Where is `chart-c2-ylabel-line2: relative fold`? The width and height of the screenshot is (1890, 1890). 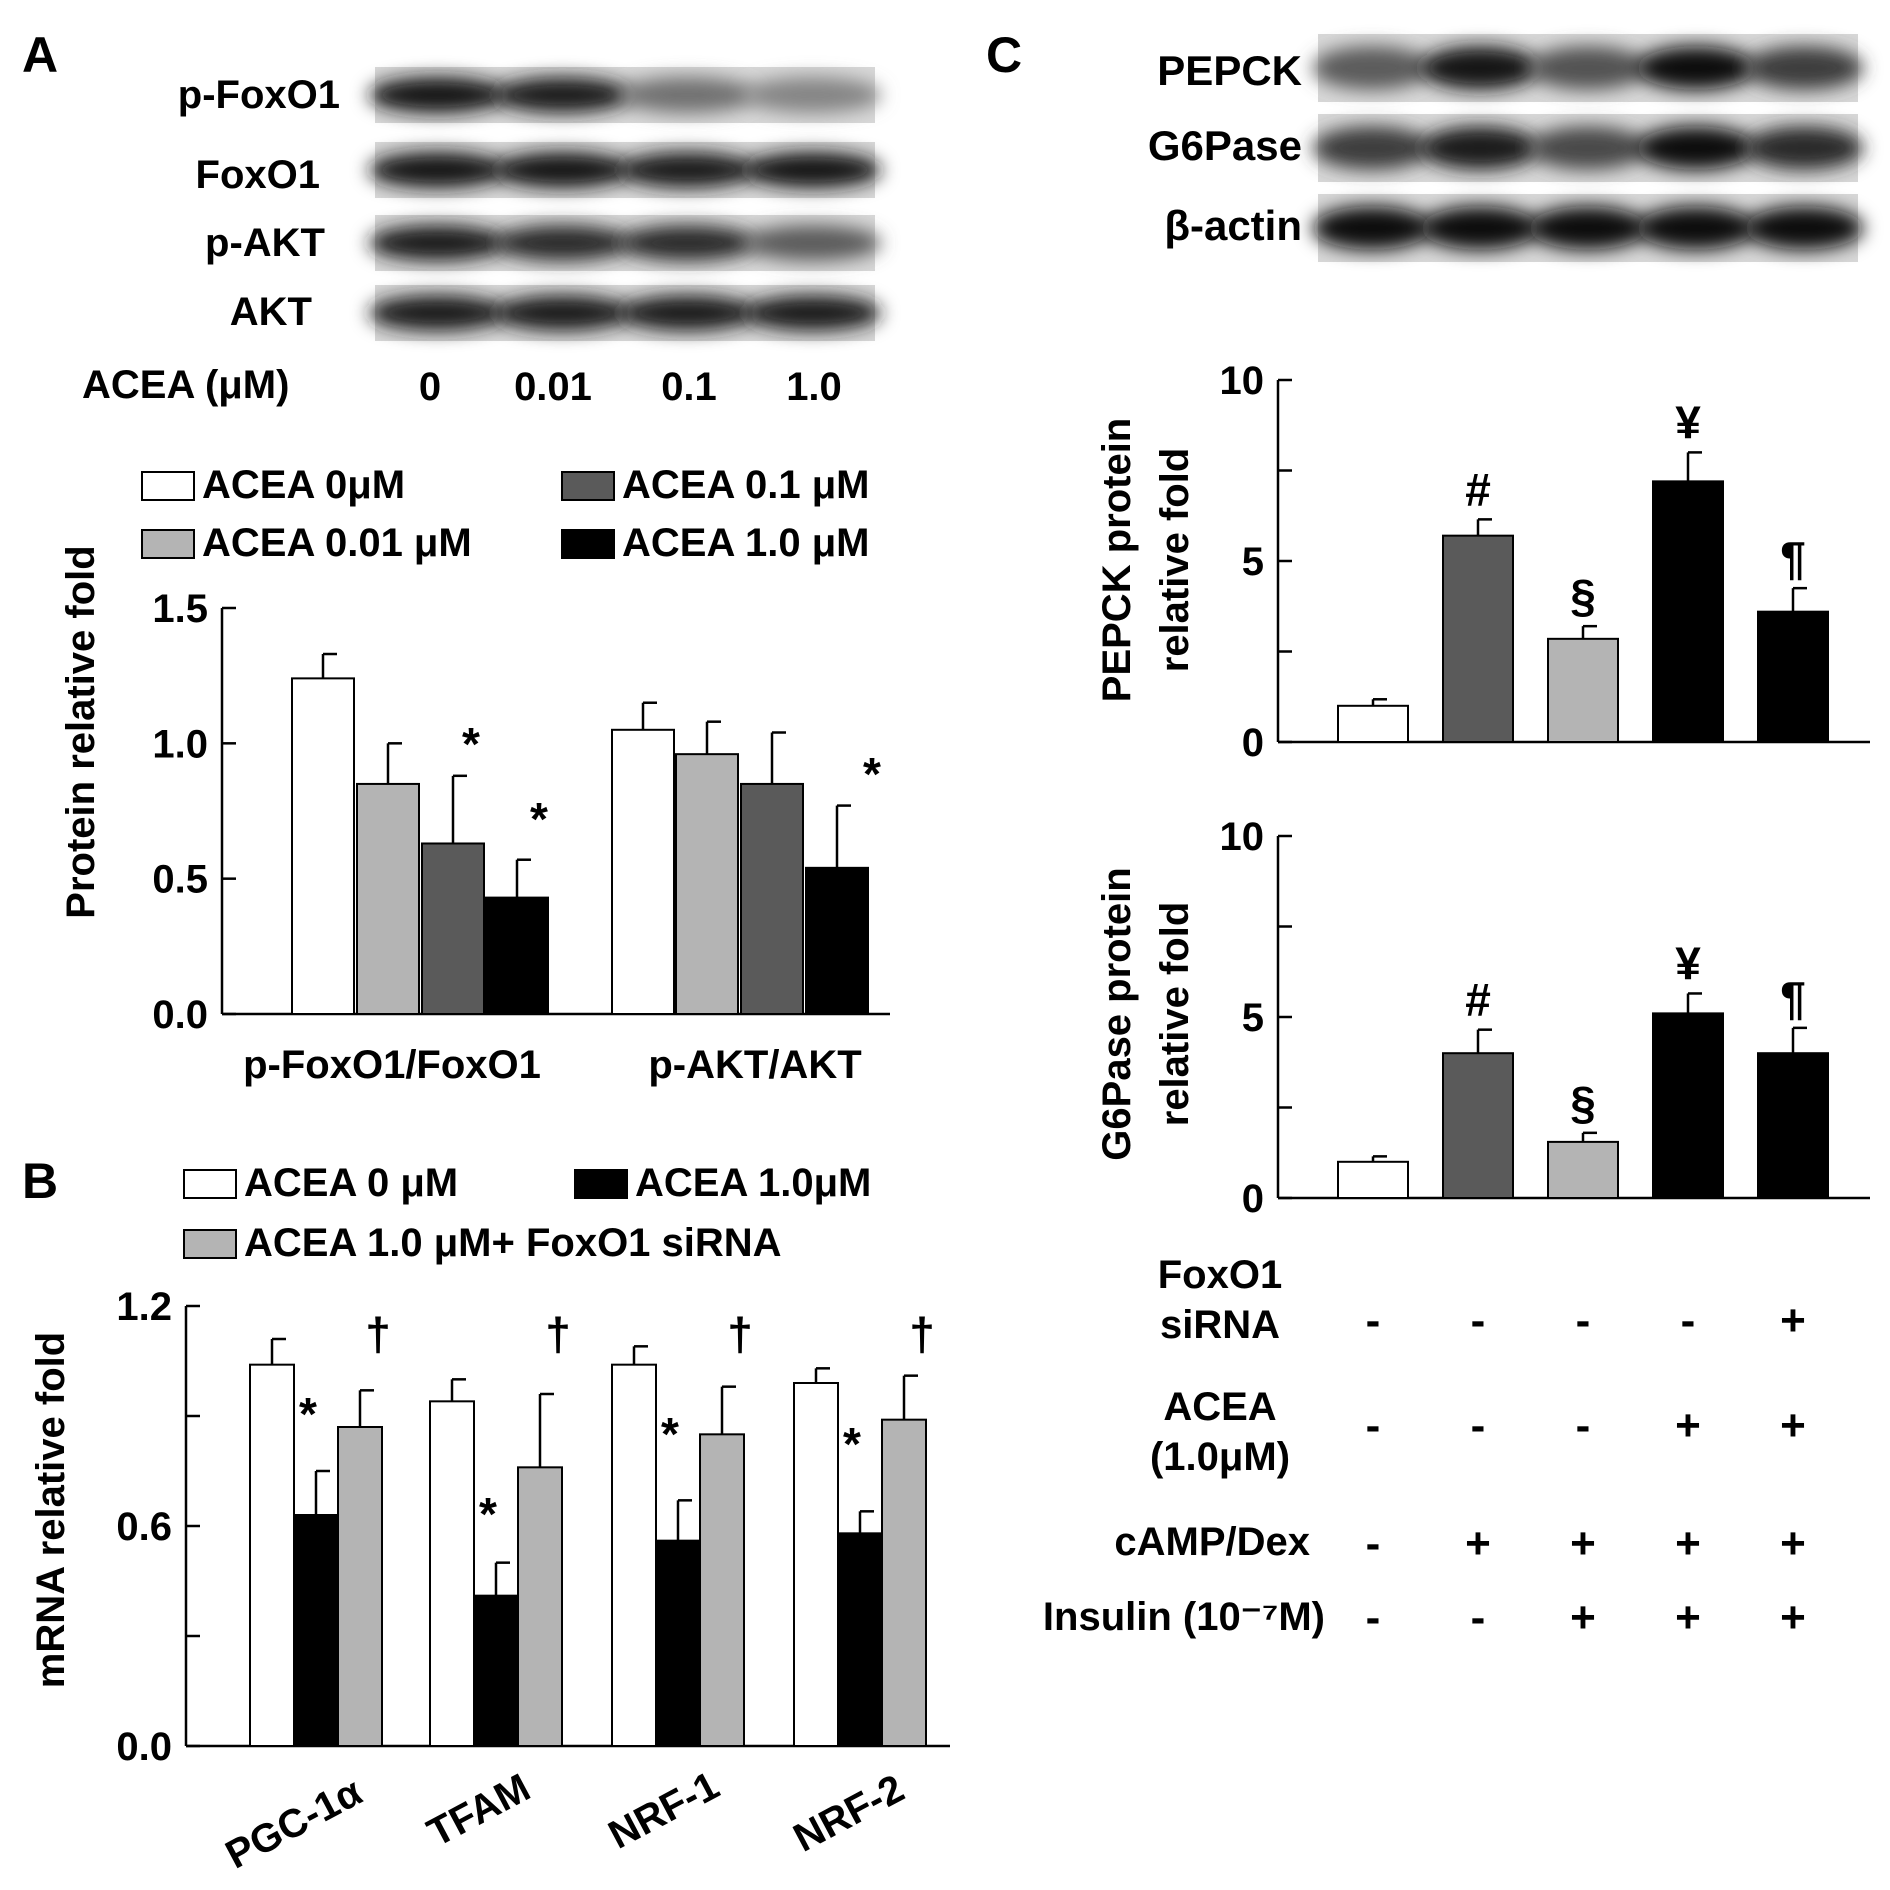
chart-c2-ylabel-line2: relative fold is located at coordinates (1175, 1014).